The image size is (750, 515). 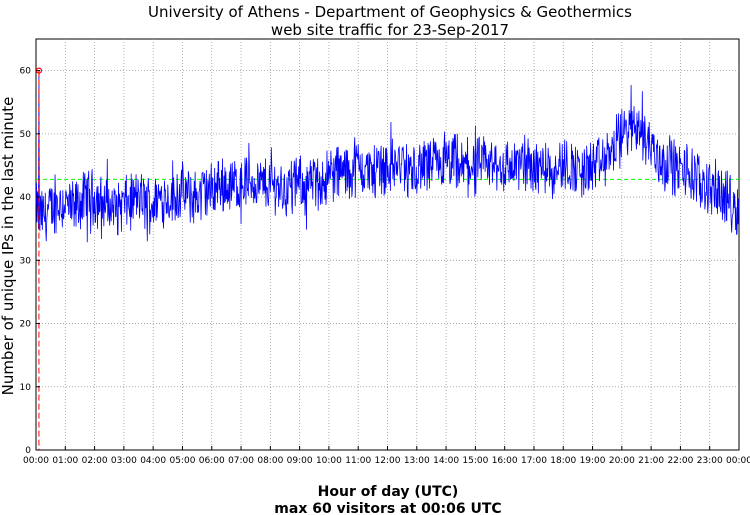 I want to click on x-tick-label: 07:00, so click(x=241, y=461).